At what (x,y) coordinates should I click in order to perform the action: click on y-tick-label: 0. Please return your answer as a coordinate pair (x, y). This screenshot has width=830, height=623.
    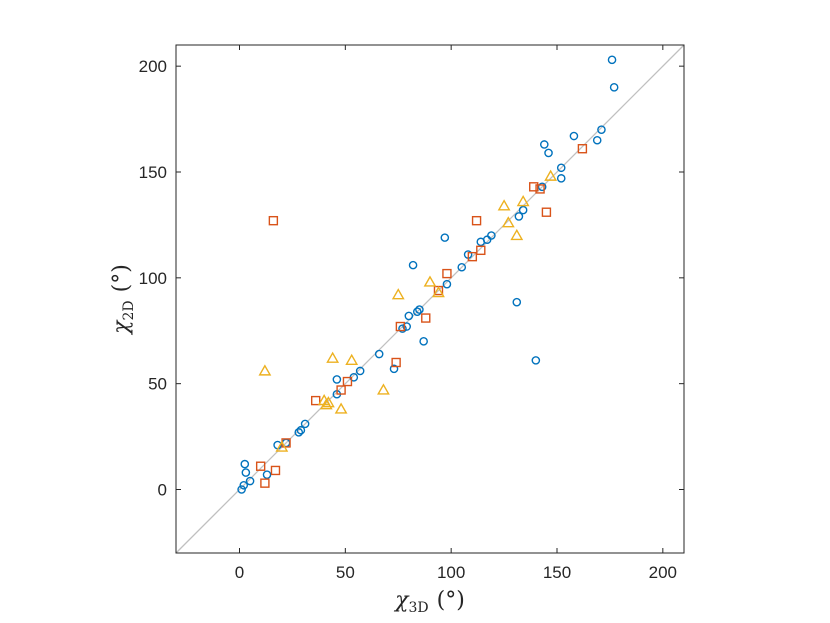
    Looking at the image, I should click on (162, 490).